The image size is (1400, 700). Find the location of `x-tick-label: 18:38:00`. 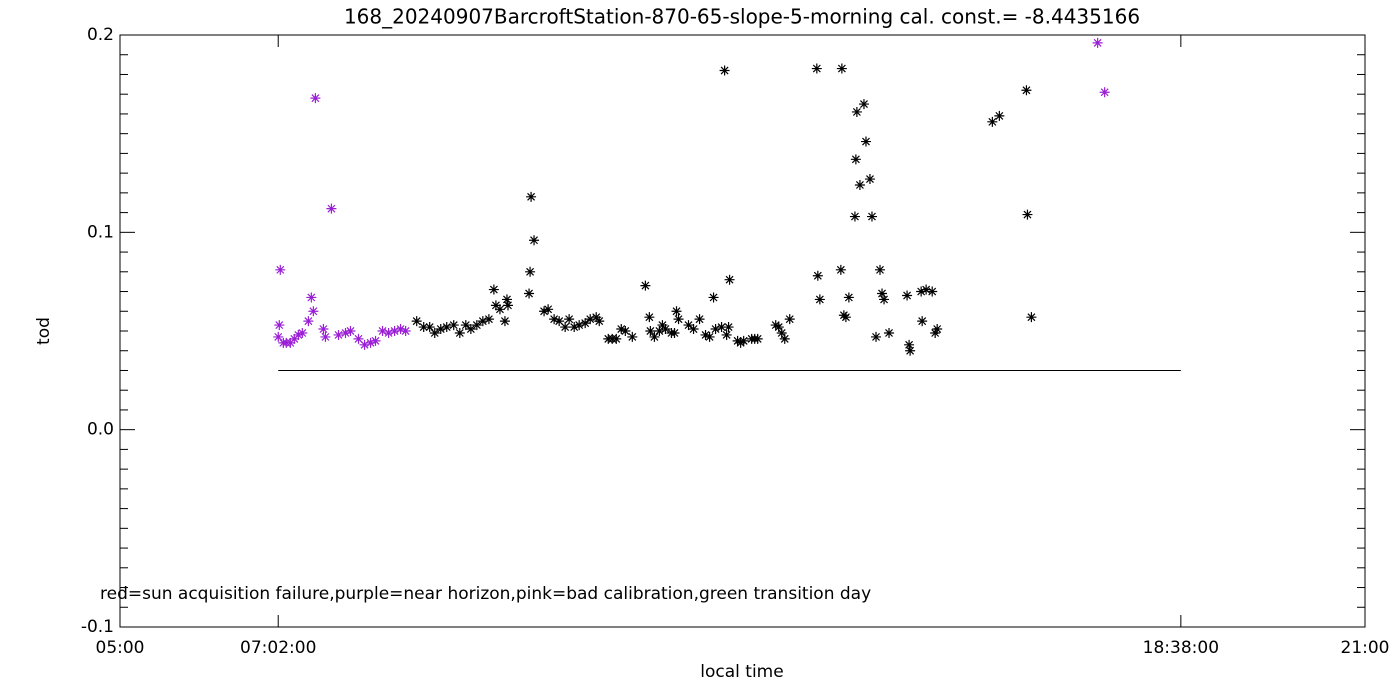

x-tick-label: 18:38:00 is located at coordinates (1181, 648).